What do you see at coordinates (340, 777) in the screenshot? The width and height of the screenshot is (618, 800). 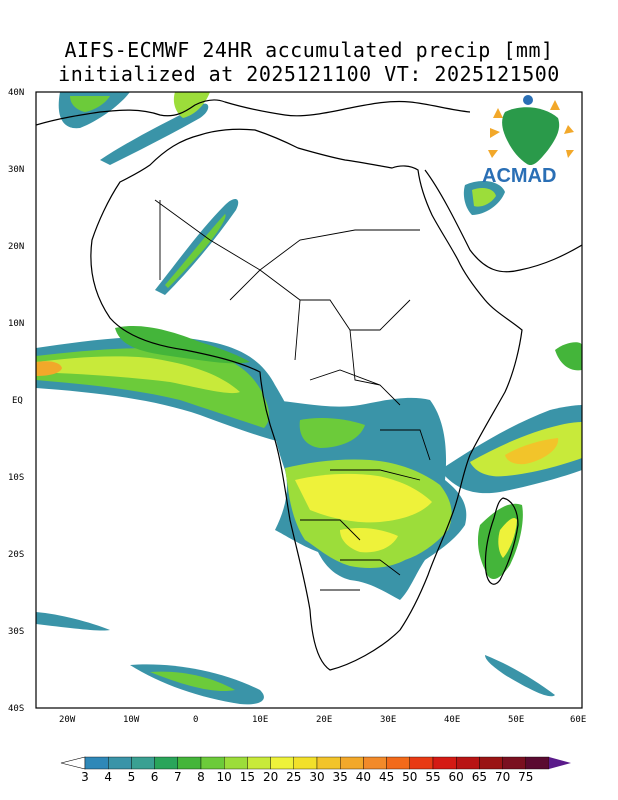 I see `colorbar-label: 35` at bounding box center [340, 777].